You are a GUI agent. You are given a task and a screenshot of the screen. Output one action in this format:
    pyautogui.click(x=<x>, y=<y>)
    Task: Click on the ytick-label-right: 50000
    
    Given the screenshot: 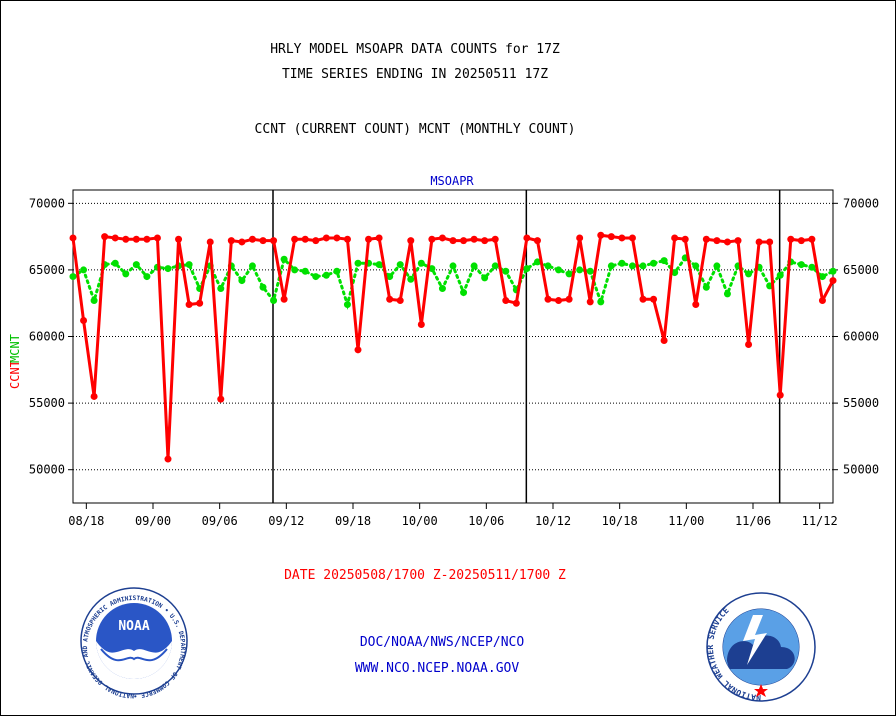 What is the action you would take?
    pyautogui.click(x=861, y=470)
    